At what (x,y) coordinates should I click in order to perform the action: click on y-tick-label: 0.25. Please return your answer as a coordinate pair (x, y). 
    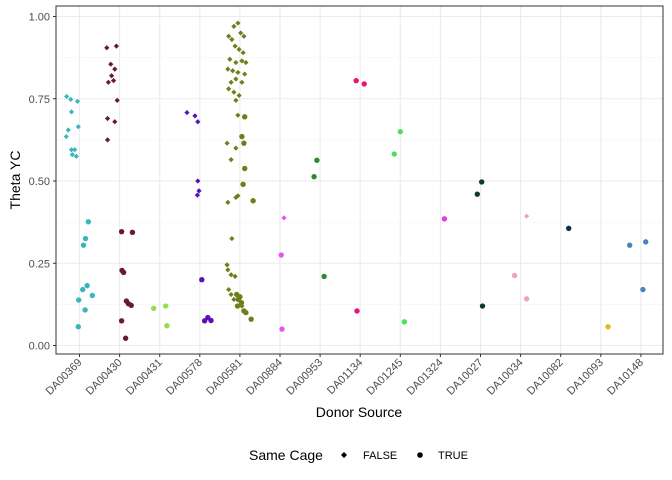
    Looking at the image, I should click on (39, 264).